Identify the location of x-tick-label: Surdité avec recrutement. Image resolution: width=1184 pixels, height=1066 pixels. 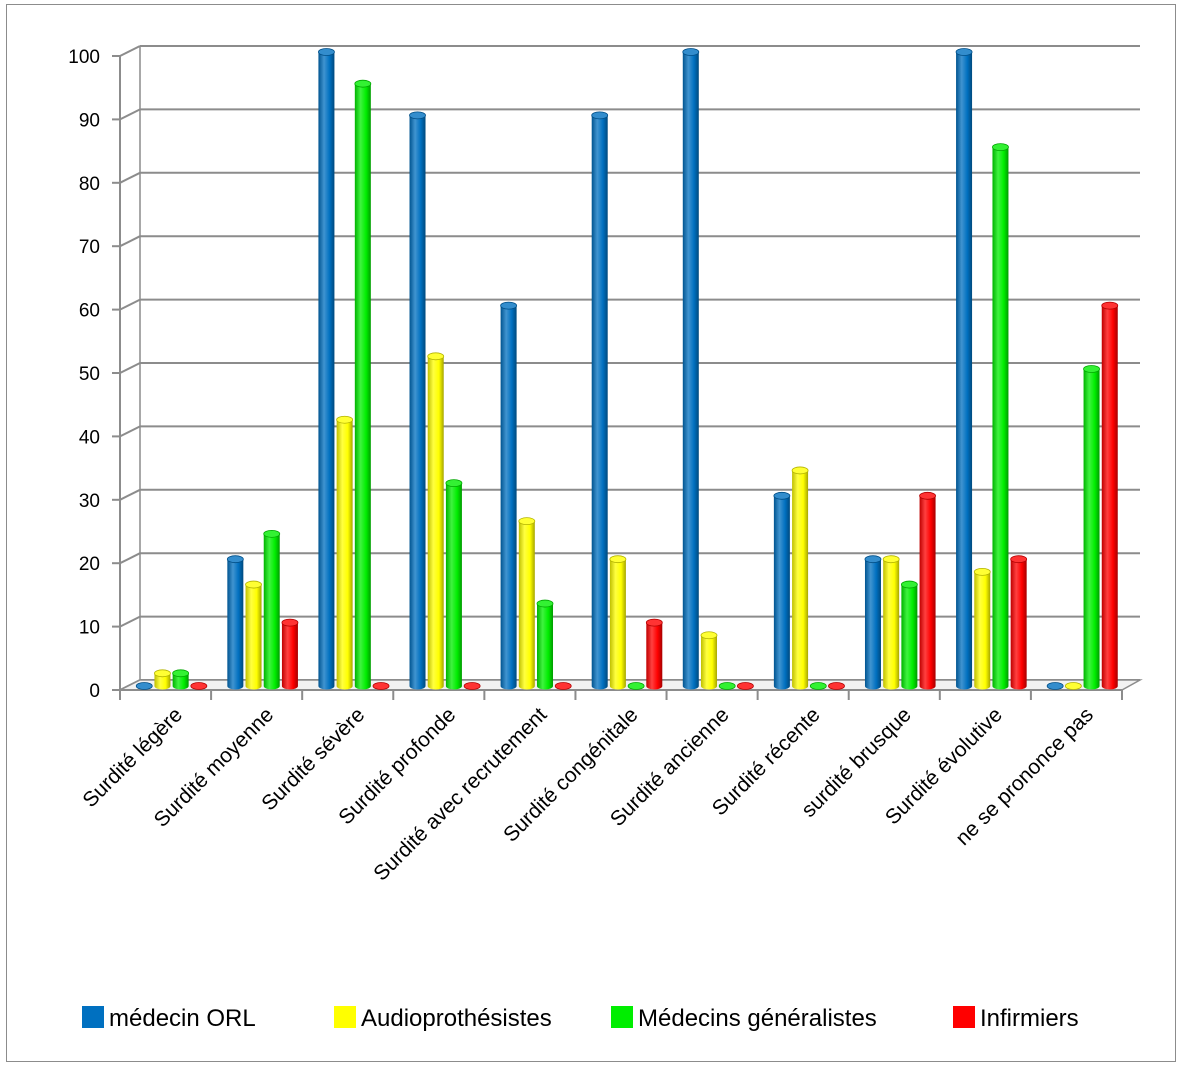
(460, 794).